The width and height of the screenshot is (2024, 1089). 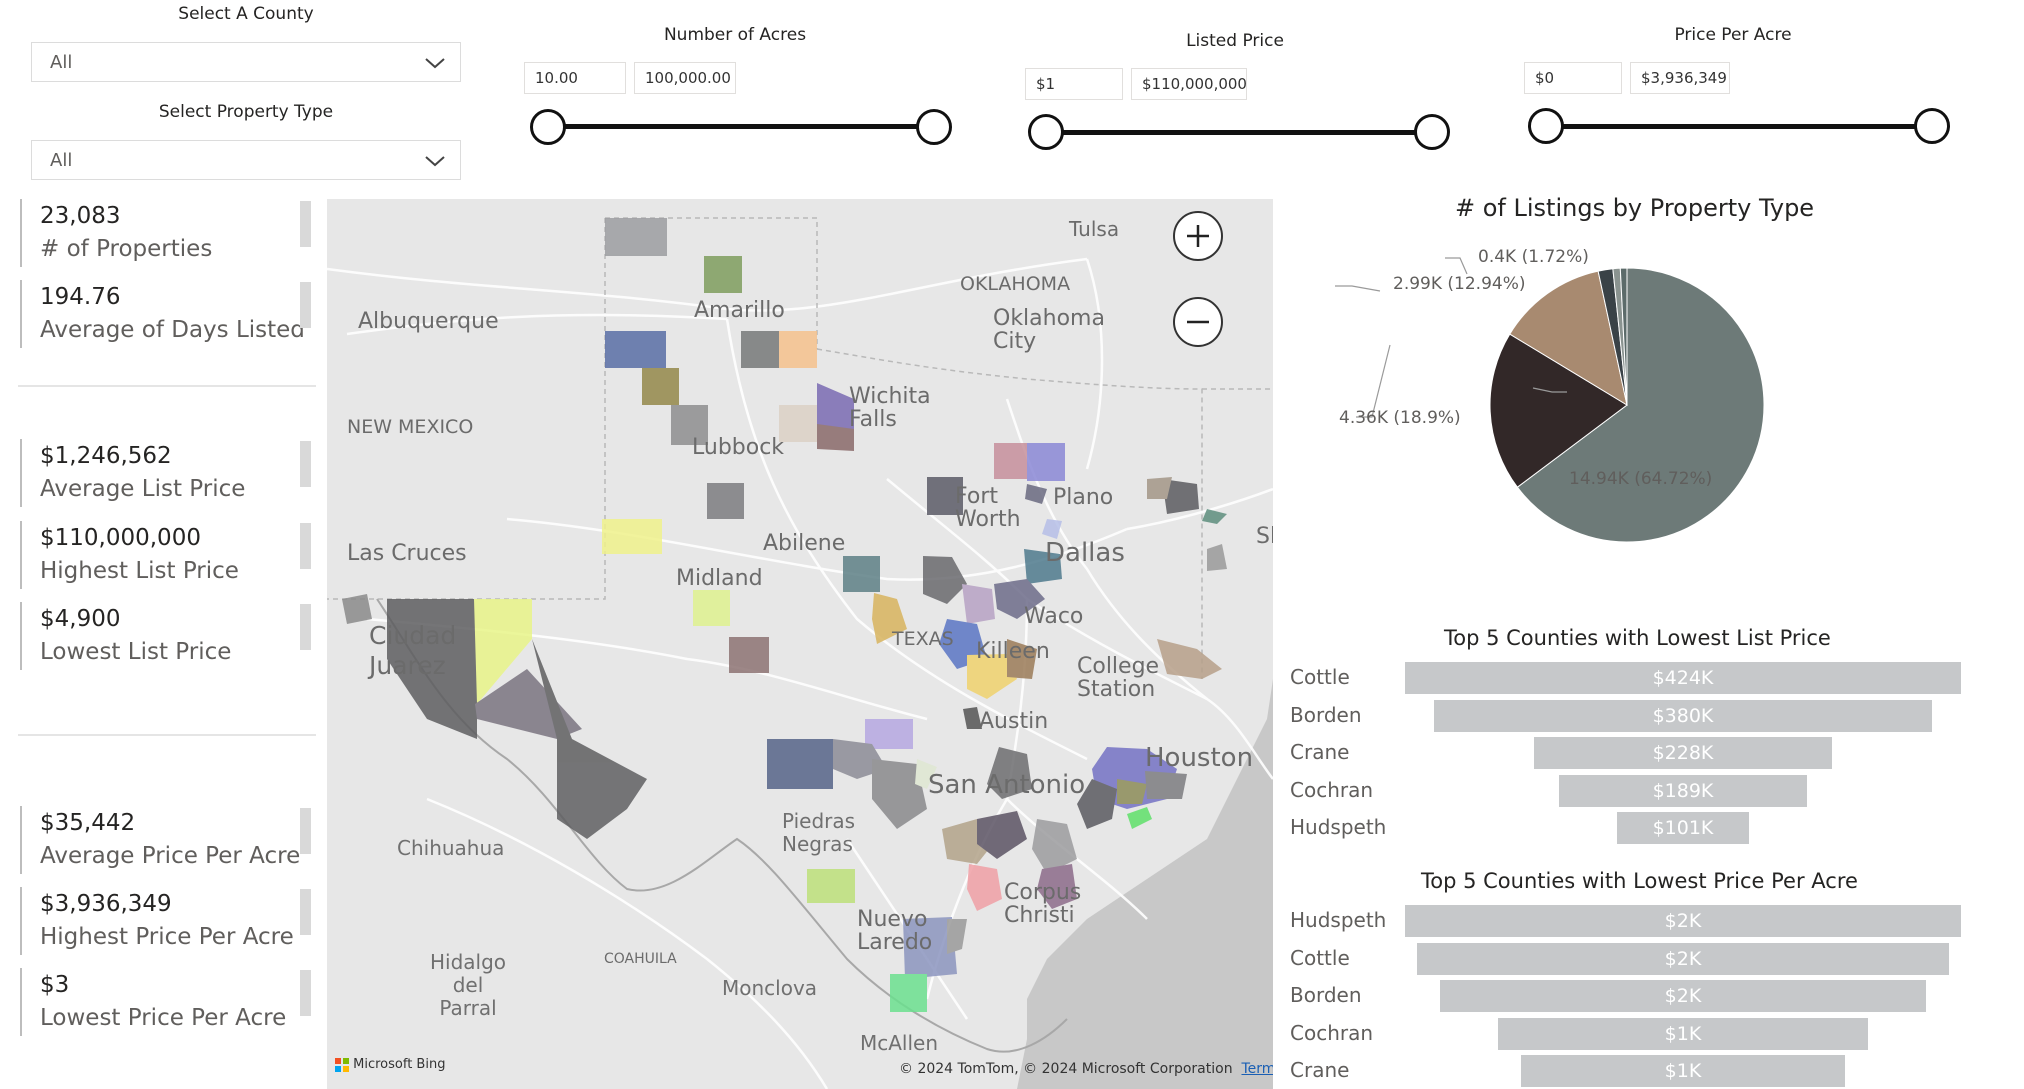 What do you see at coordinates (1083, 497) in the screenshot?
I see `map-label-plano: Plano` at bounding box center [1083, 497].